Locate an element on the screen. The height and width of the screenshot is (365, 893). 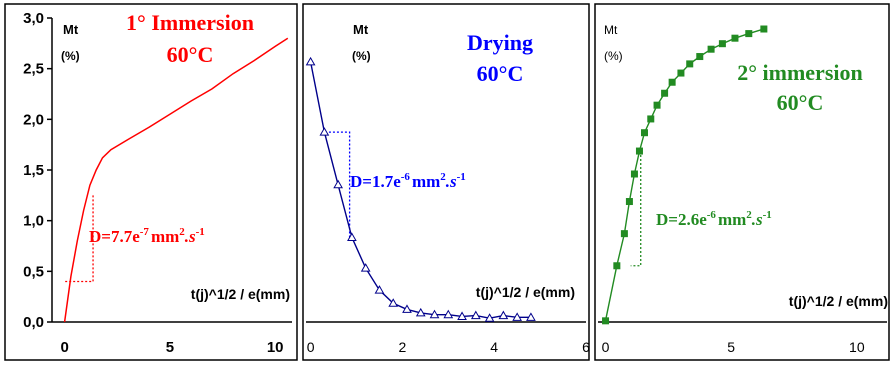
panel-1-y-tick-label: 1,5 is located at coordinates (33, 170).